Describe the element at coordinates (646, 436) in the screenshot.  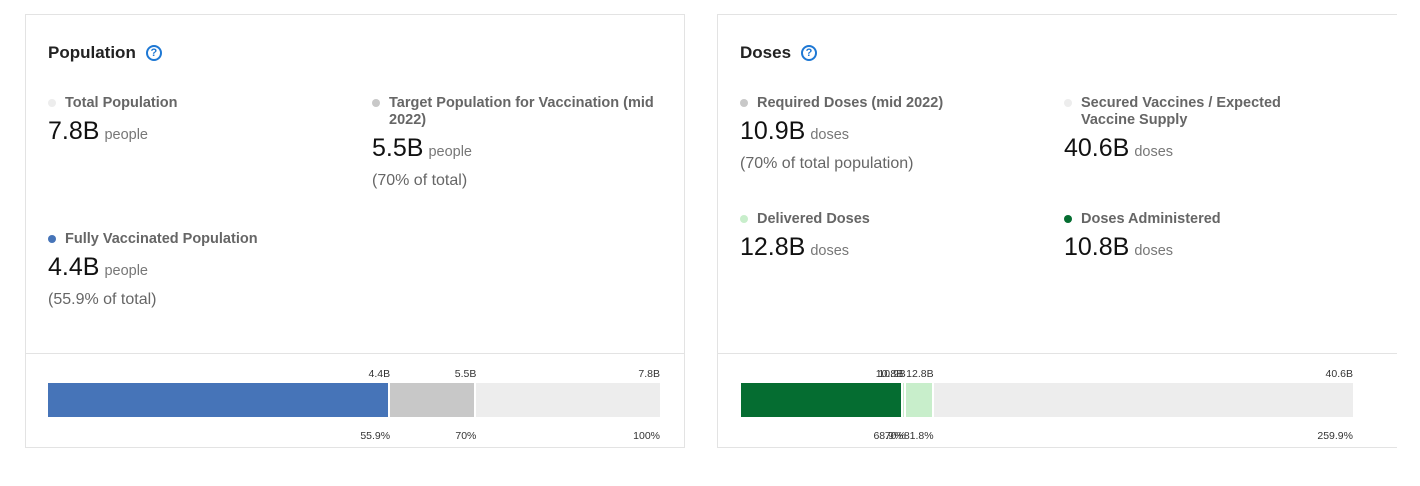
I see `population-bar-bottom-label: 100%` at that location.